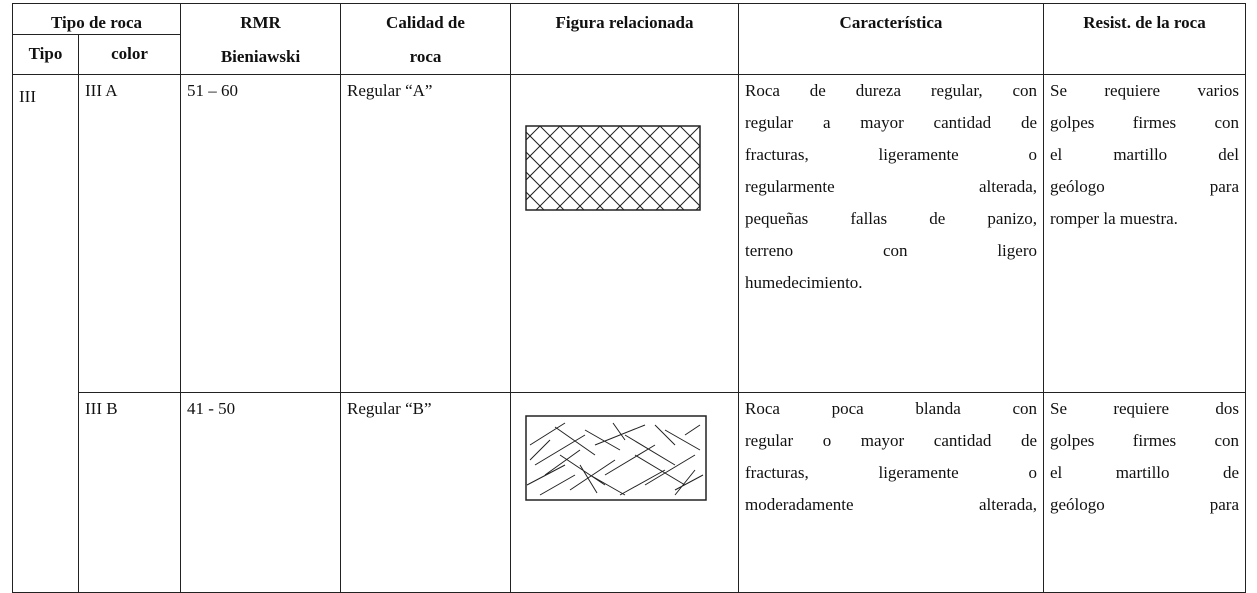  What do you see at coordinates (1114, 218) in the screenshot?
I see `text-line: romper la muestra.` at bounding box center [1114, 218].